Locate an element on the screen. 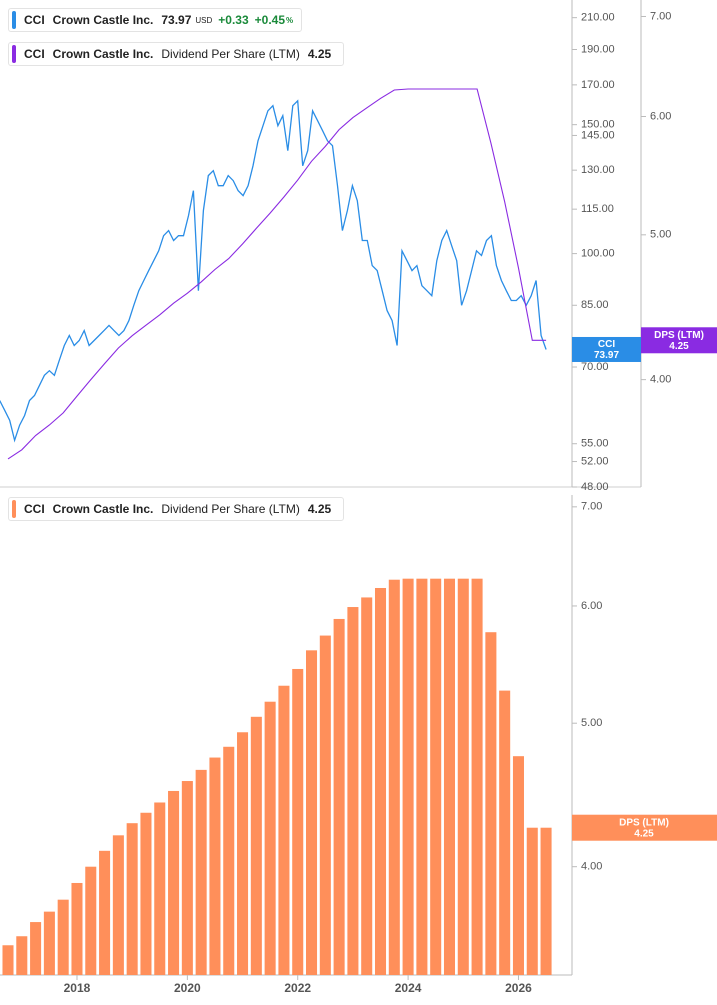 Image resolution: width=717 pixels, height=1005 pixels. price-badge-ticker: CCI is located at coordinates (606, 344).